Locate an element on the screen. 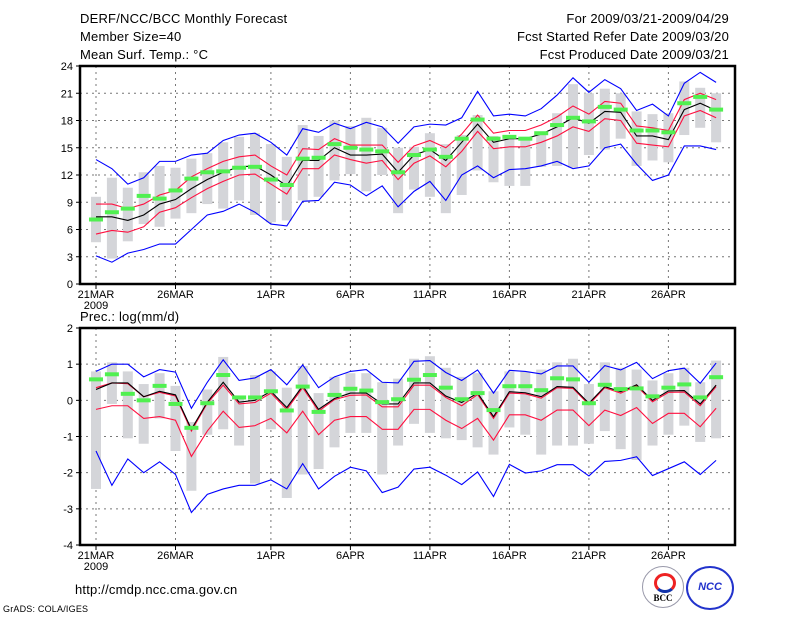  ncc-logo-text: NCC is located at coordinates (710, 587).